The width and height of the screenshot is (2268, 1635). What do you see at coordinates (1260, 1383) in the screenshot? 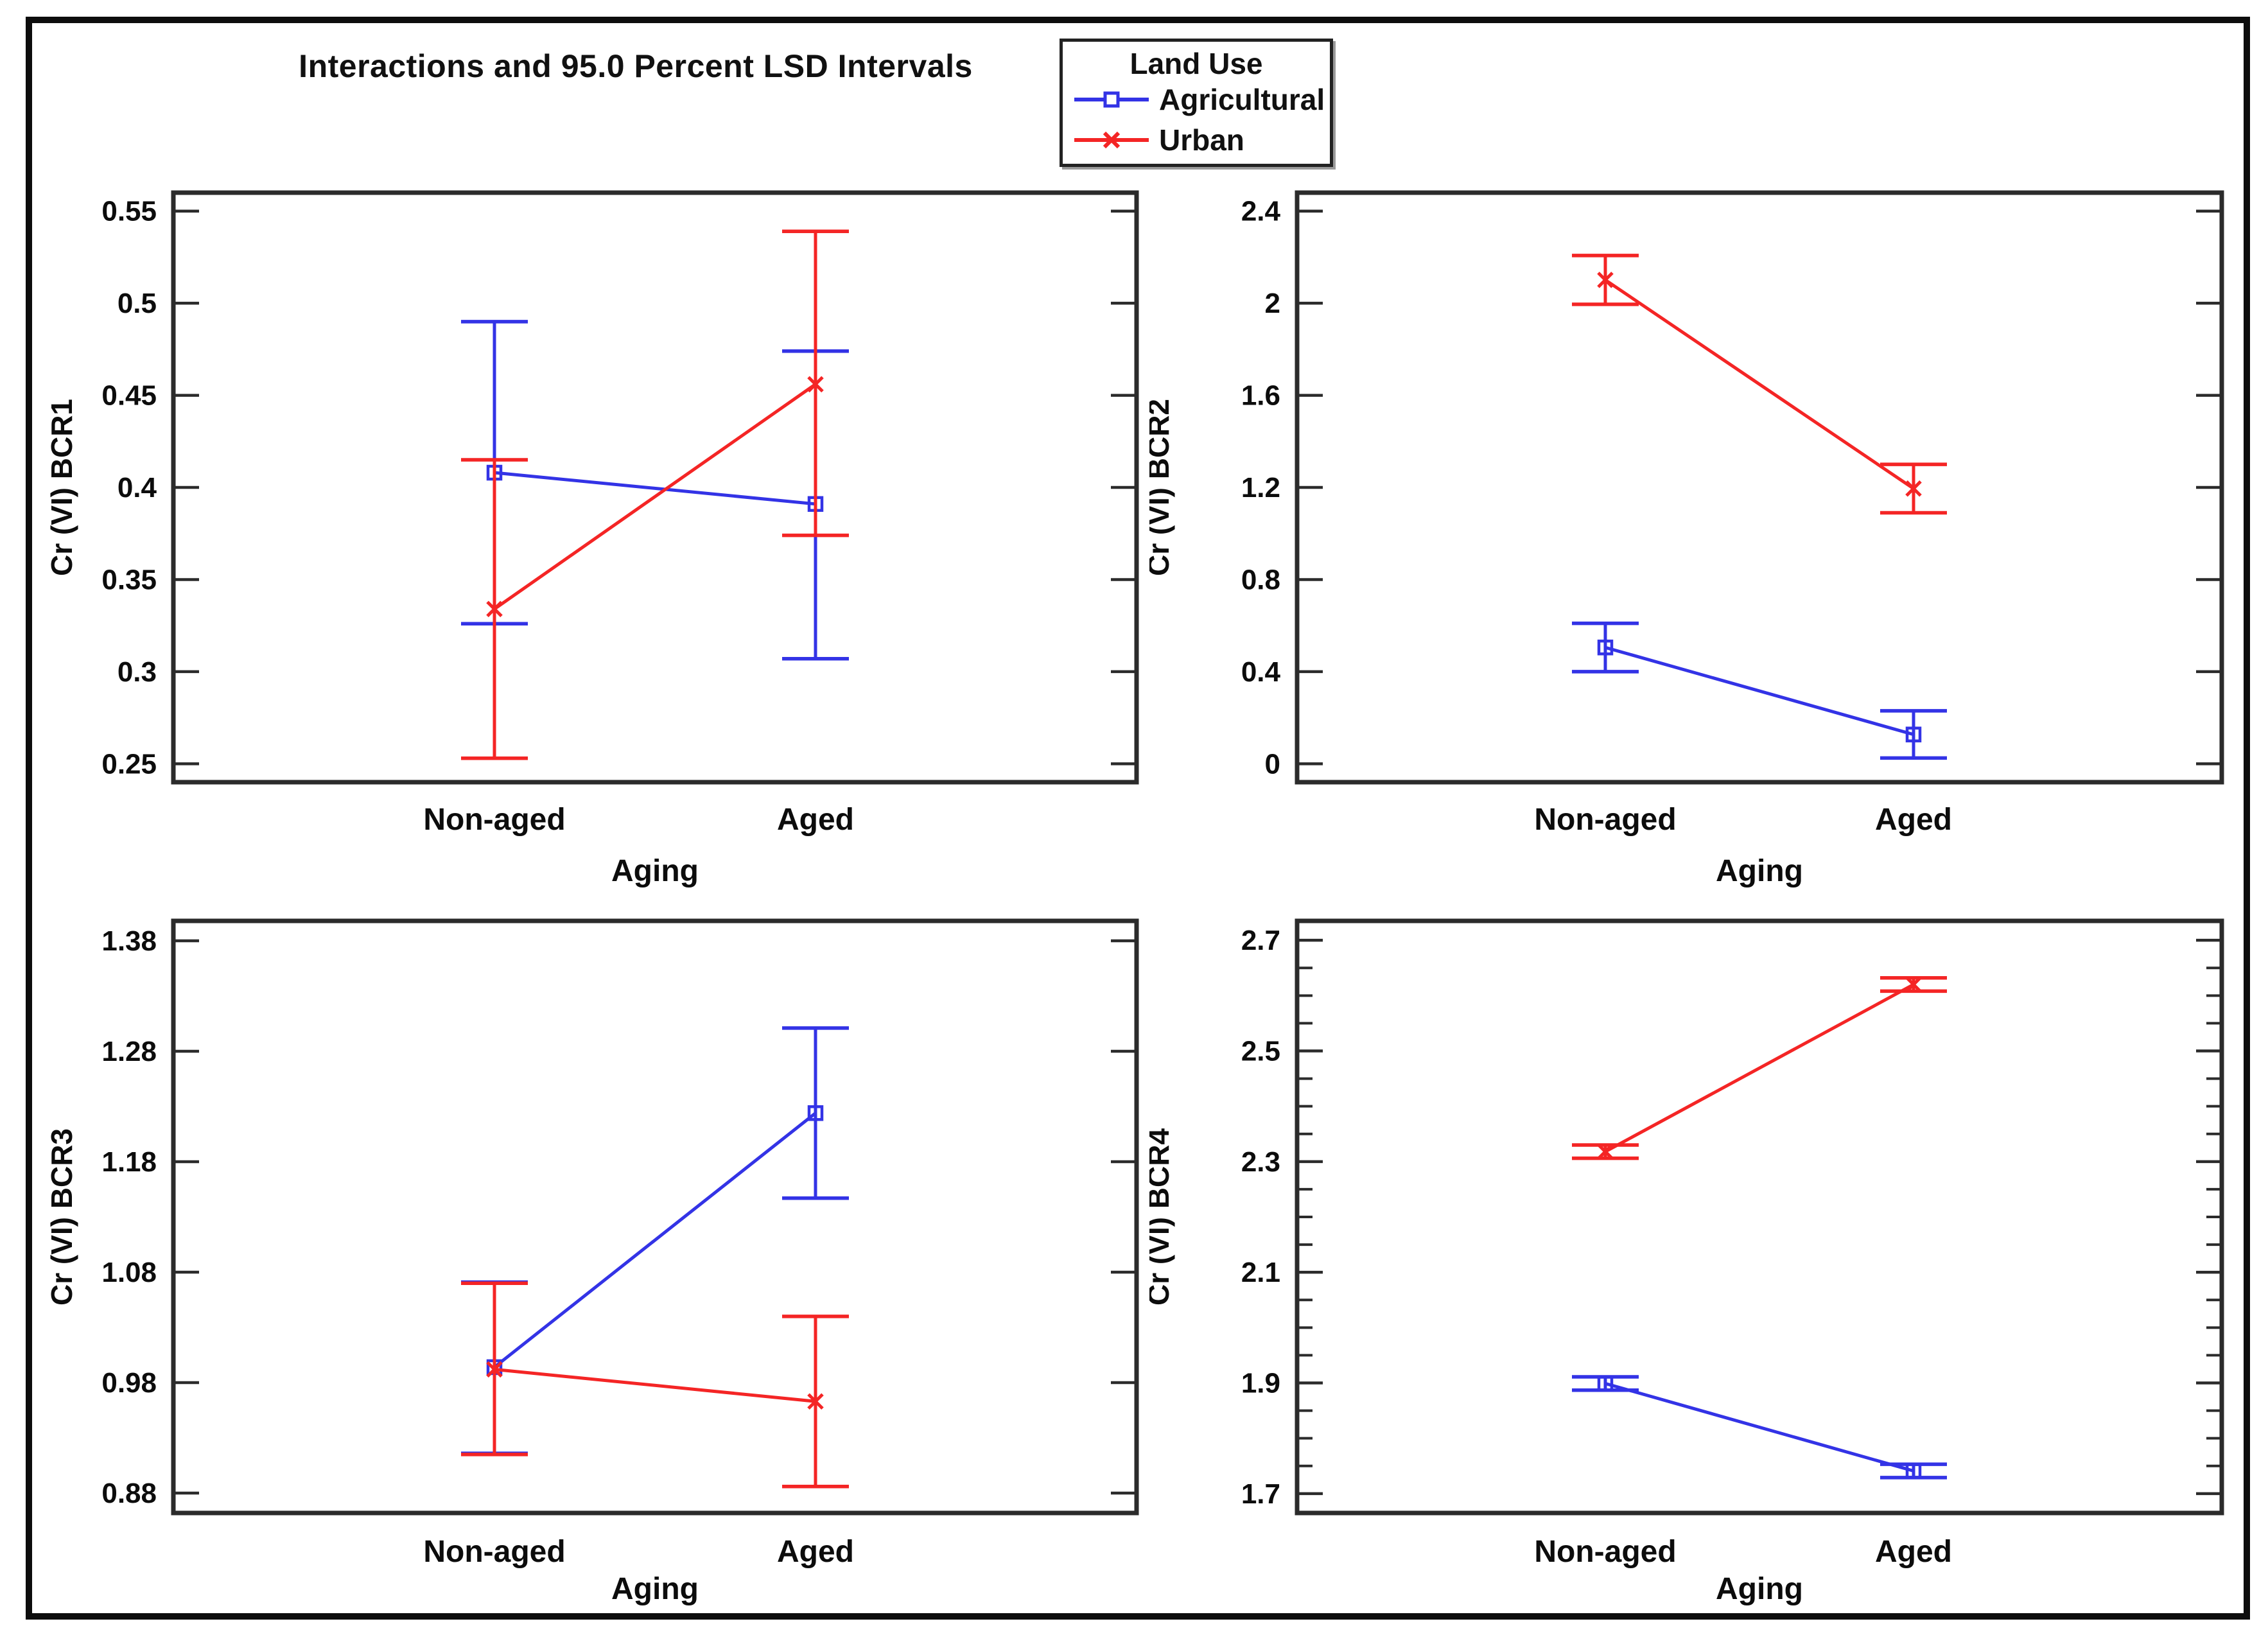
I see `y-tick-label: 1.9` at bounding box center [1260, 1383].